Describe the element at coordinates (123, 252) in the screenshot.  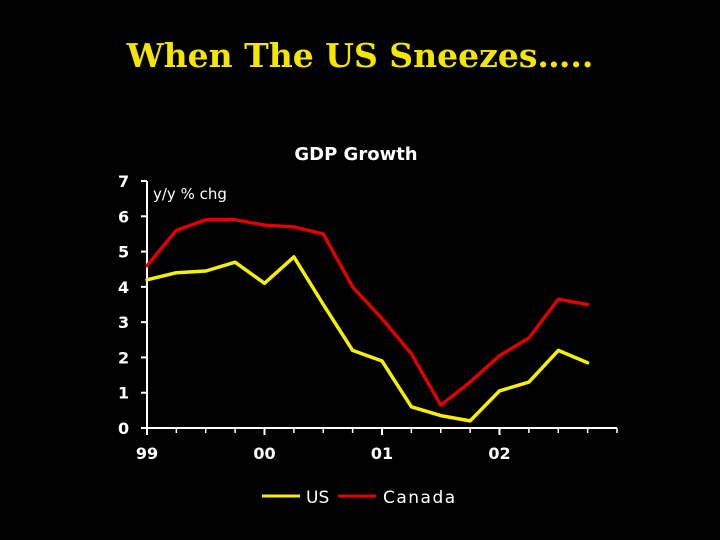
I see `y-tick-label: 5` at that location.